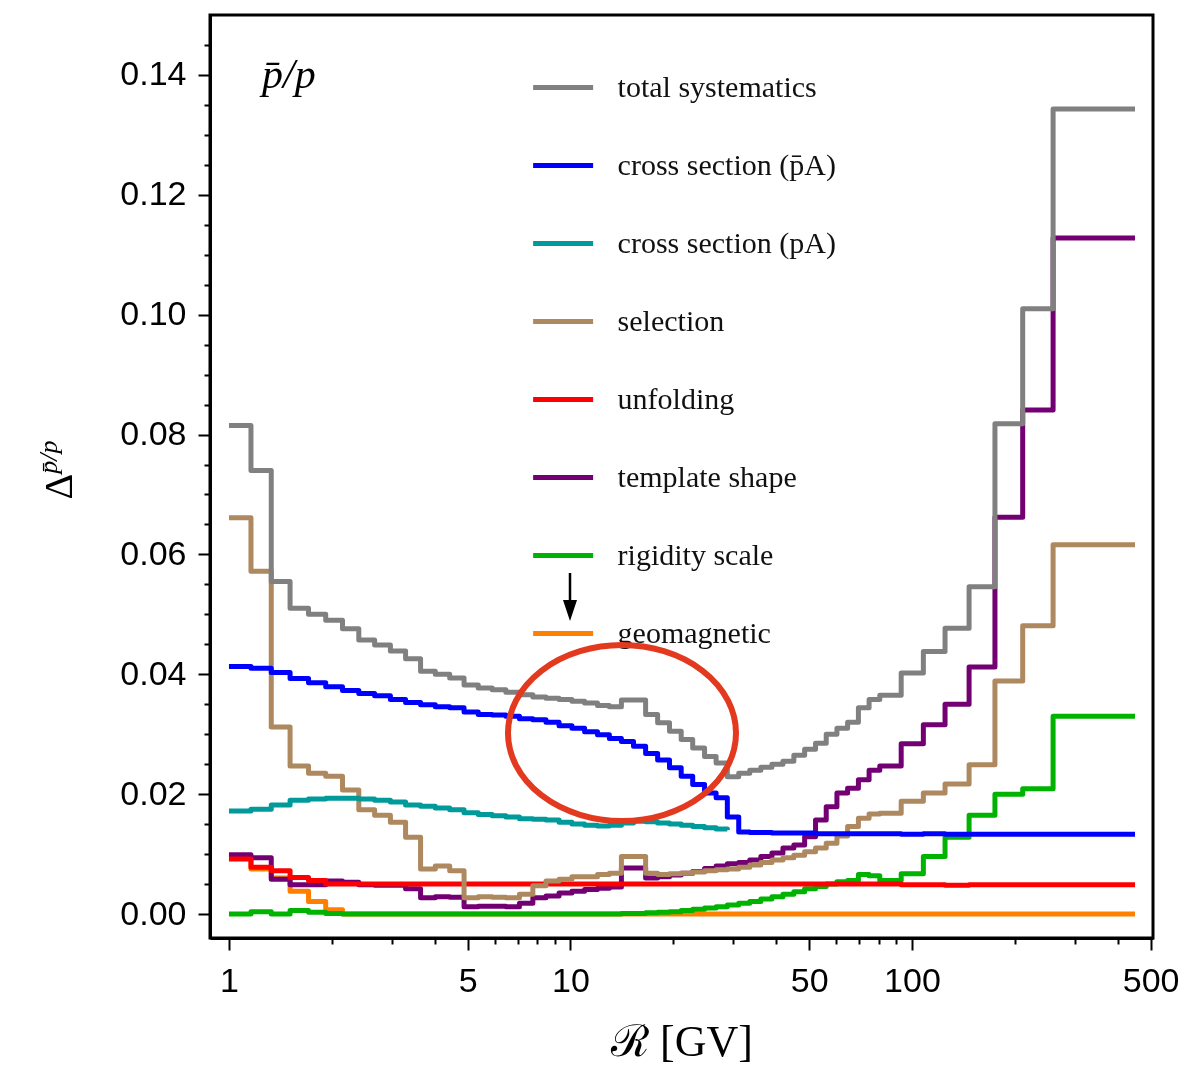  I want to click on x-tick-label: 100, so click(912, 979).